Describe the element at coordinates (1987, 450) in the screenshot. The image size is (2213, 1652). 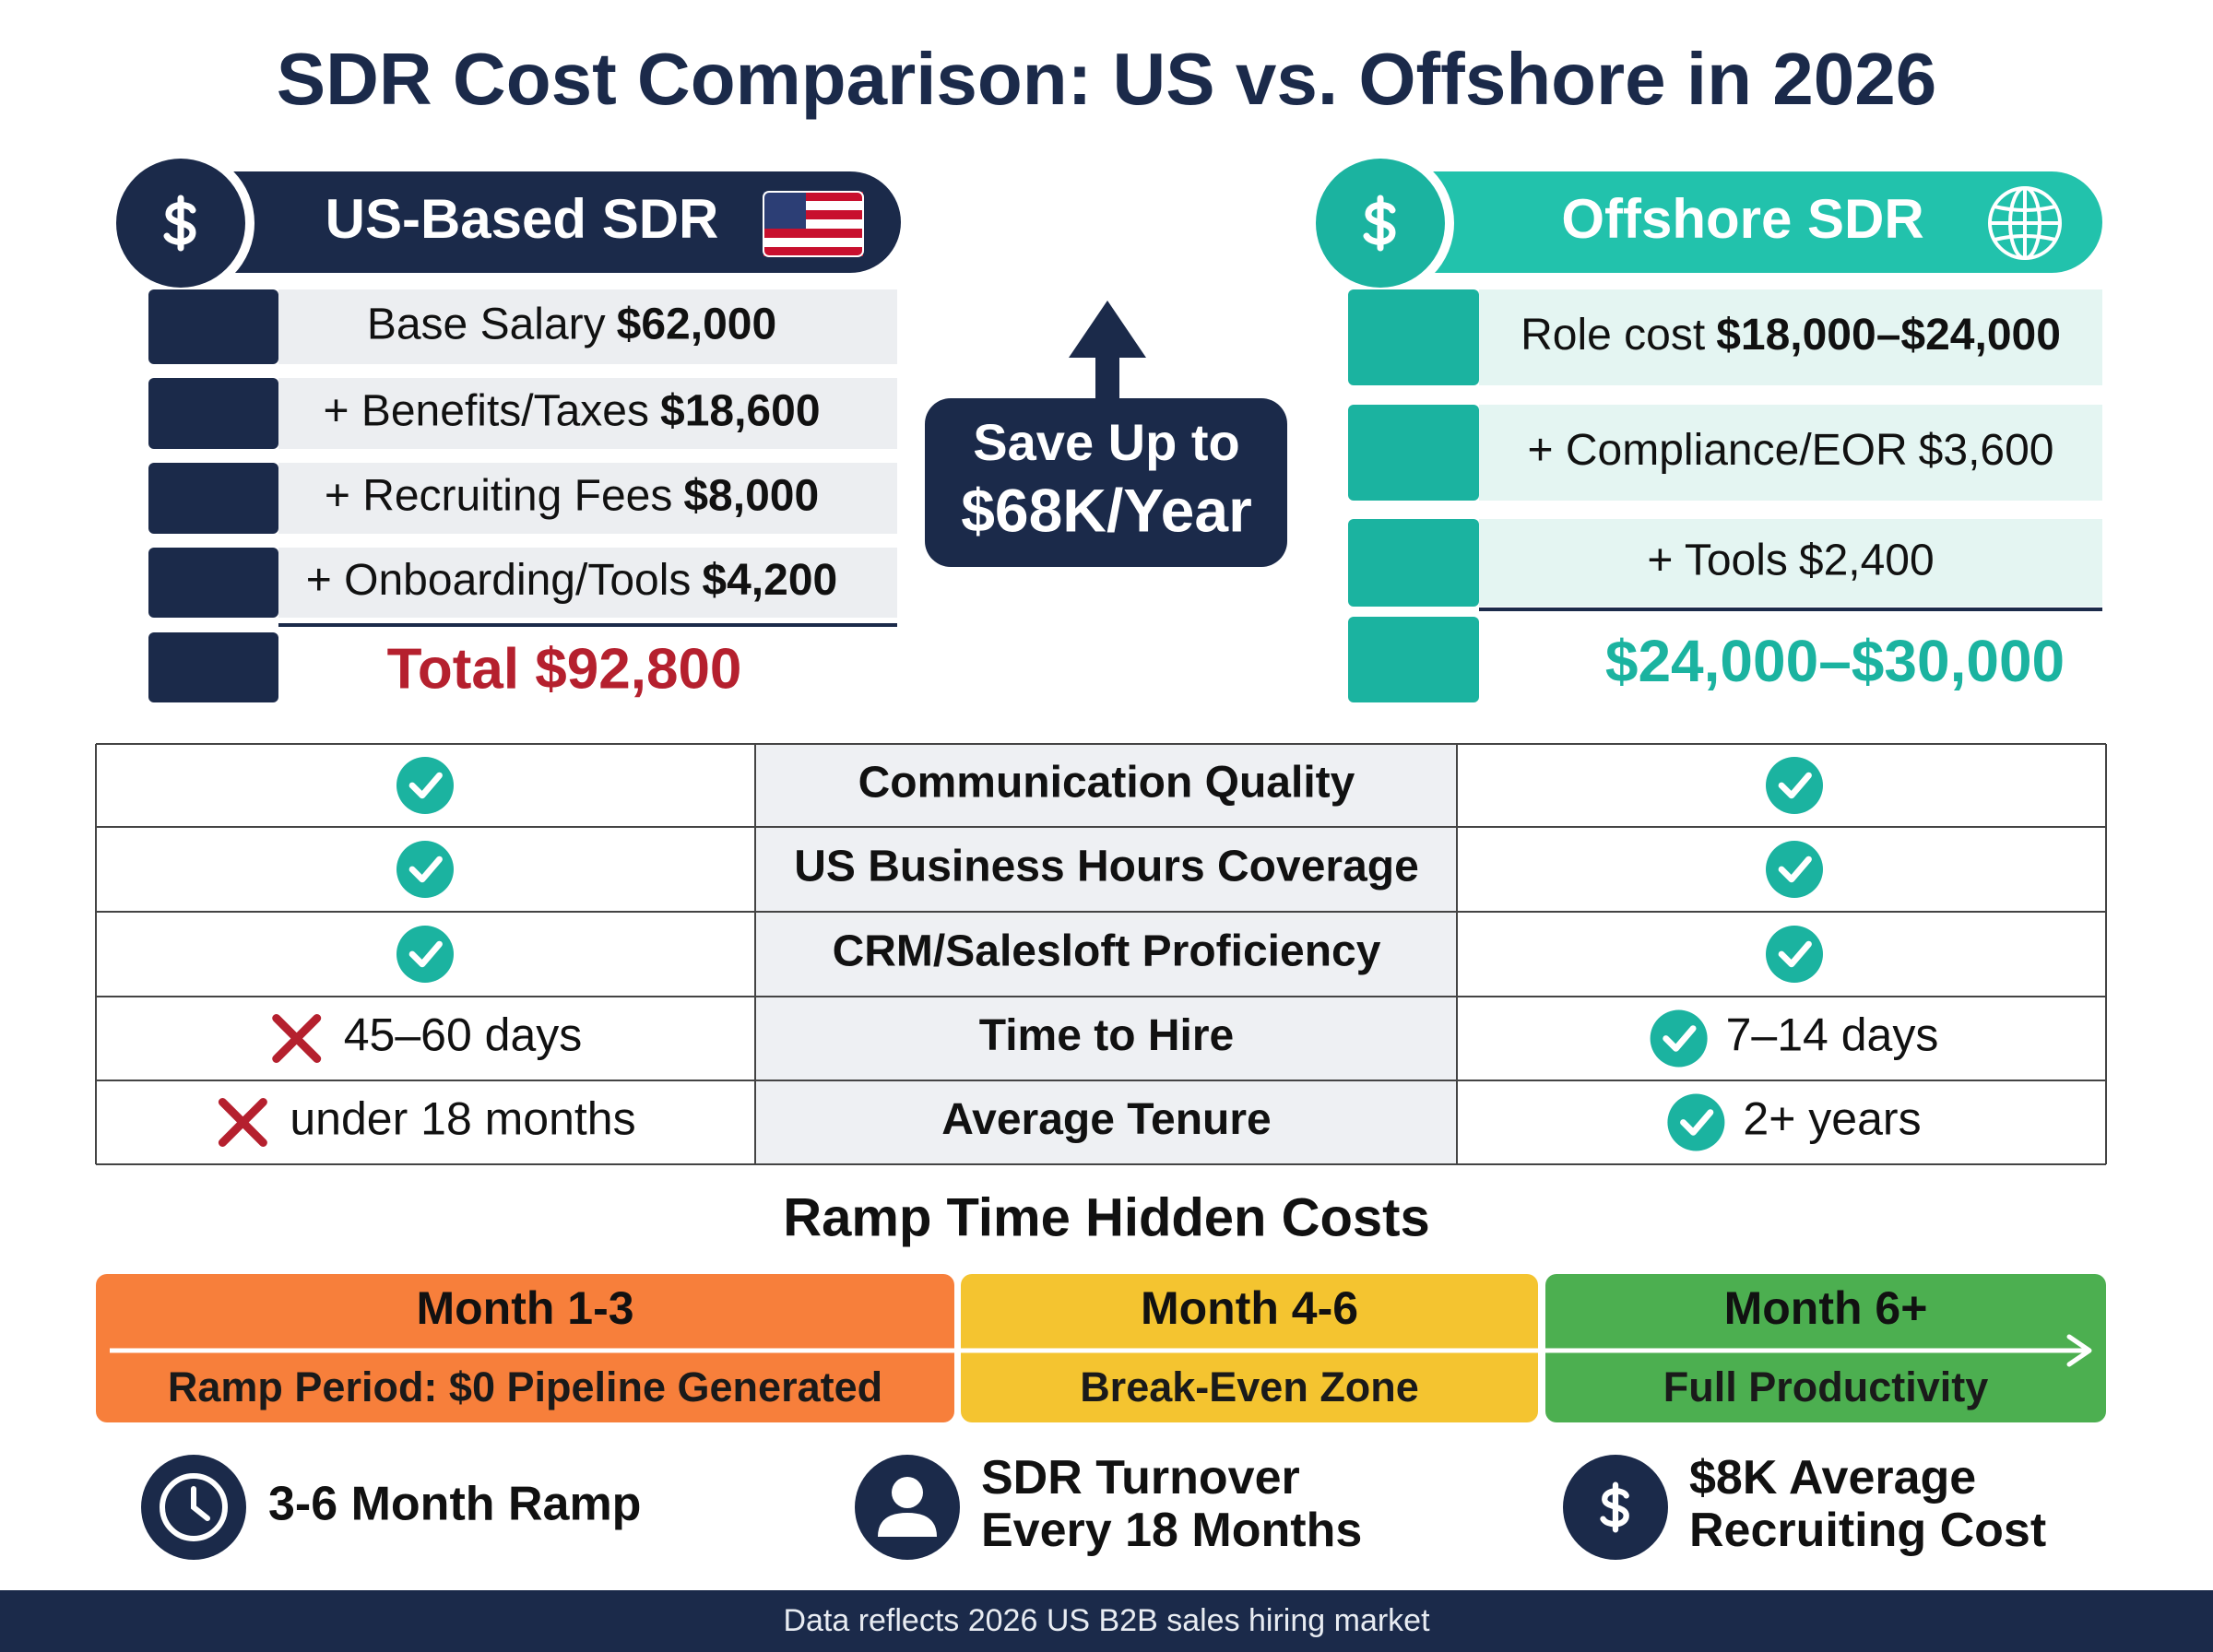
I see `offshore-row-amount: $3,600` at that location.